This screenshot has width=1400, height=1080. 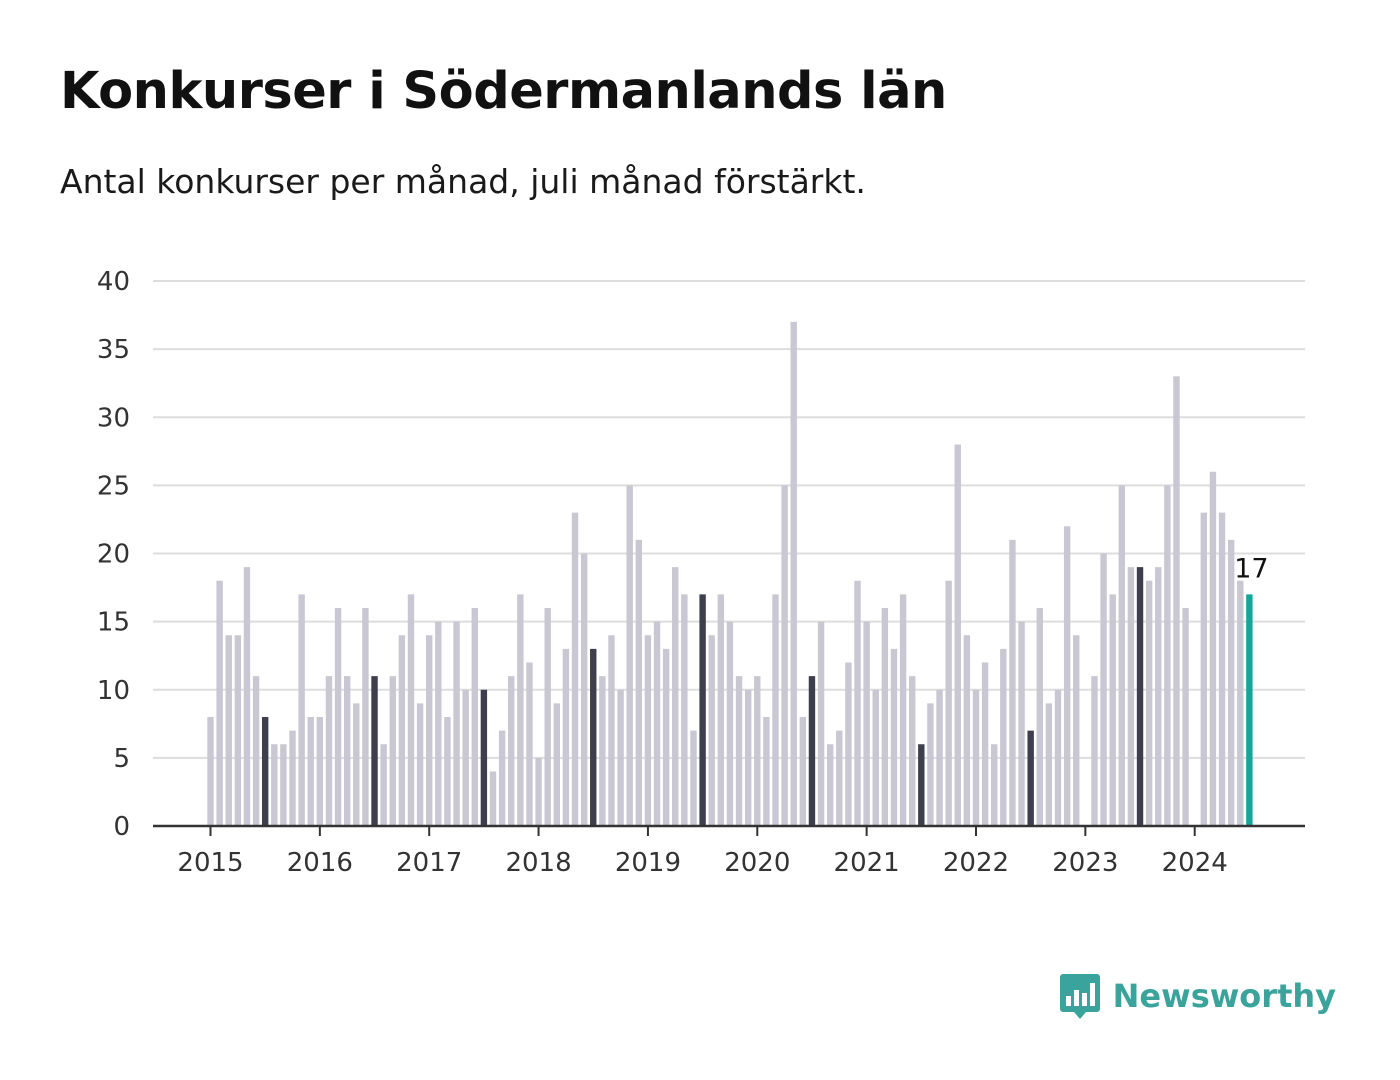 What do you see at coordinates (1224, 996) in the screenshot?
I see `brand-name: Newsworthy` at bounding box center [1224, 996].